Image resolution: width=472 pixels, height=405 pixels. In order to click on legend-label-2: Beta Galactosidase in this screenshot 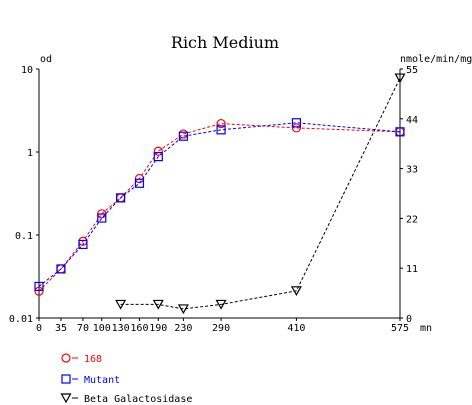, I will do `click(138, 399)`.